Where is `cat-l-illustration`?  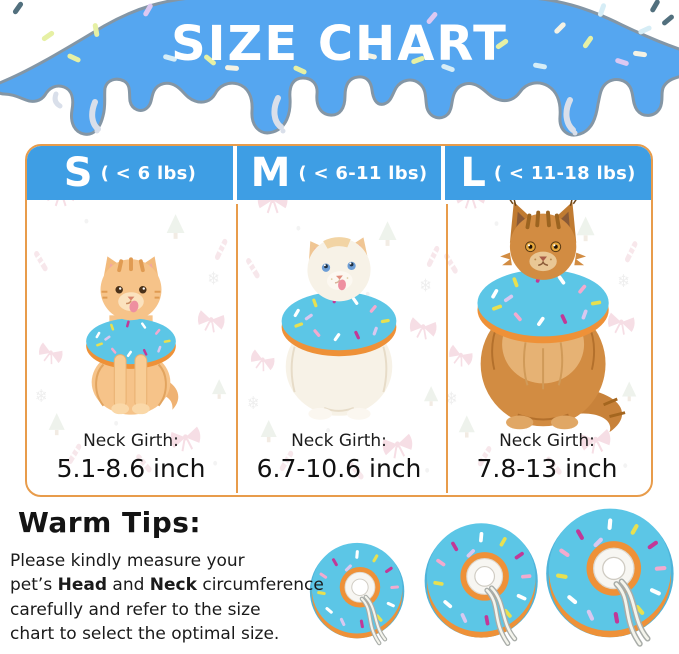 cat-l-illustration is located at coordinates (551, 315).